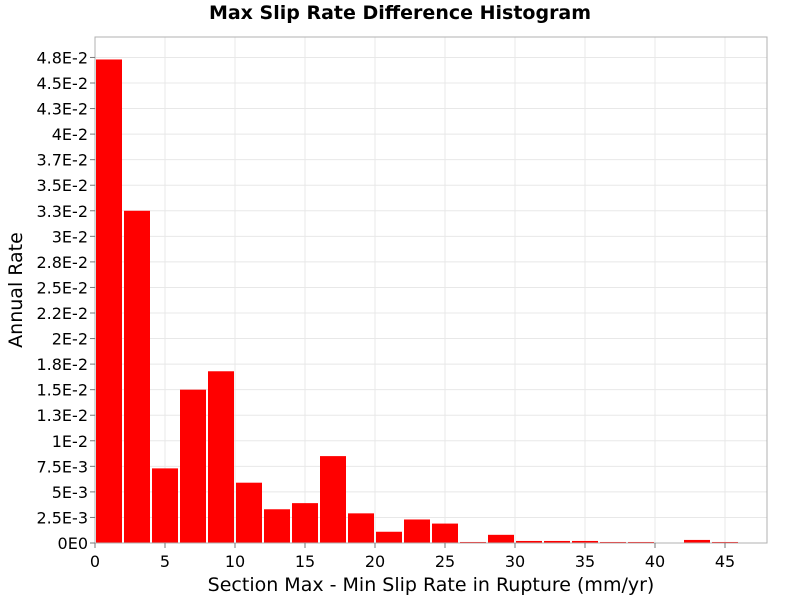 Image resolution: width=800 pixels, height=600 pixels. What do you see at coordinates (62, 390) in the screenshot?
I see `y-tick-label: 1.5E-2` at bounding box center [62, 390].